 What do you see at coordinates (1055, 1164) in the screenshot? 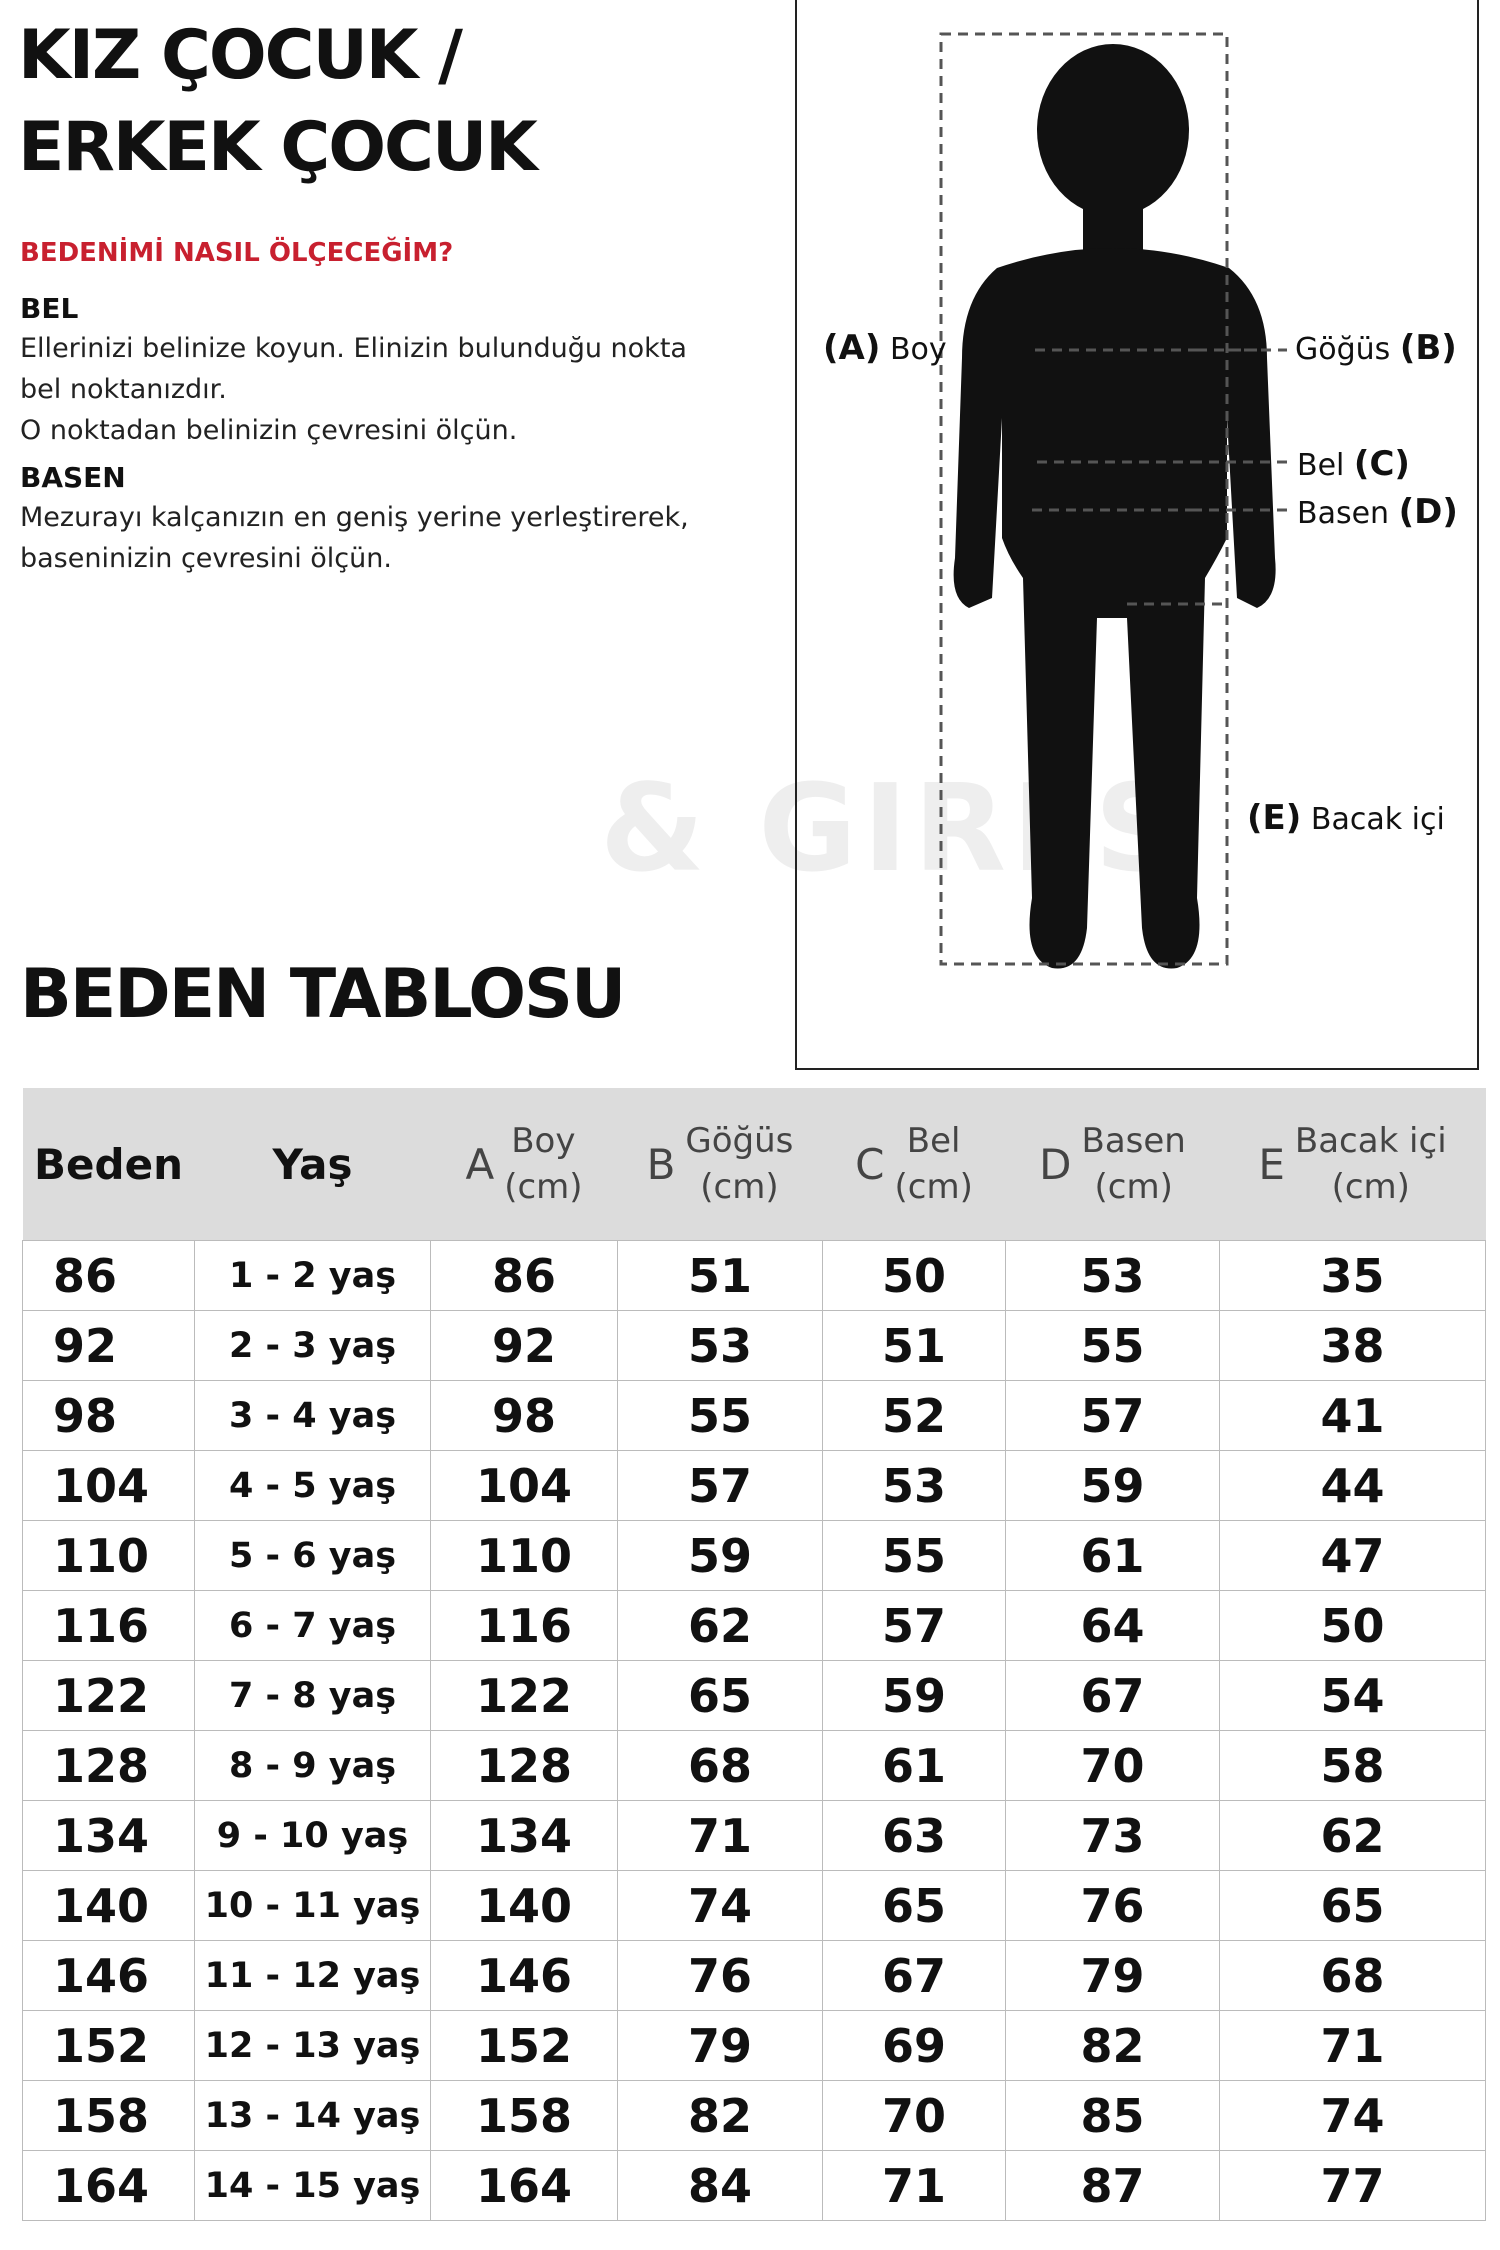
I see `column-letter: D` at bounding box center [1055, 1164].